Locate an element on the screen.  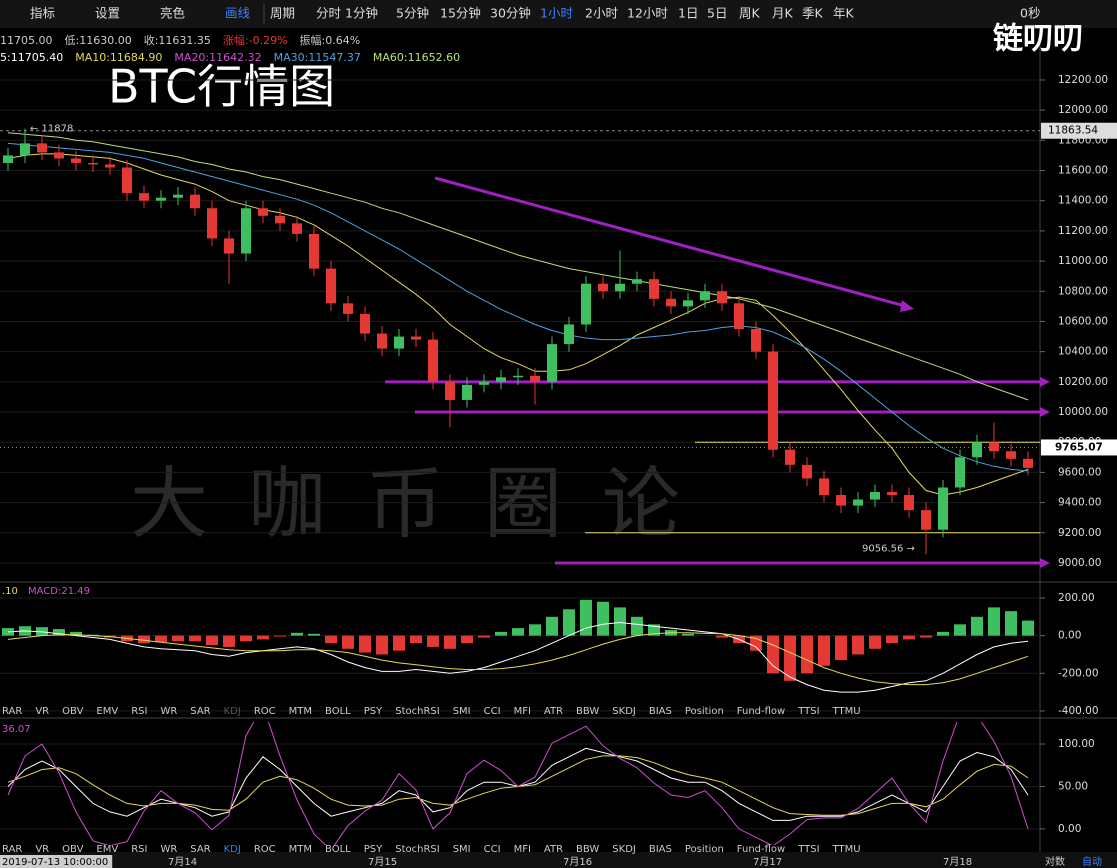
toolbar-item: 周K is located at coordinates (750, 13).